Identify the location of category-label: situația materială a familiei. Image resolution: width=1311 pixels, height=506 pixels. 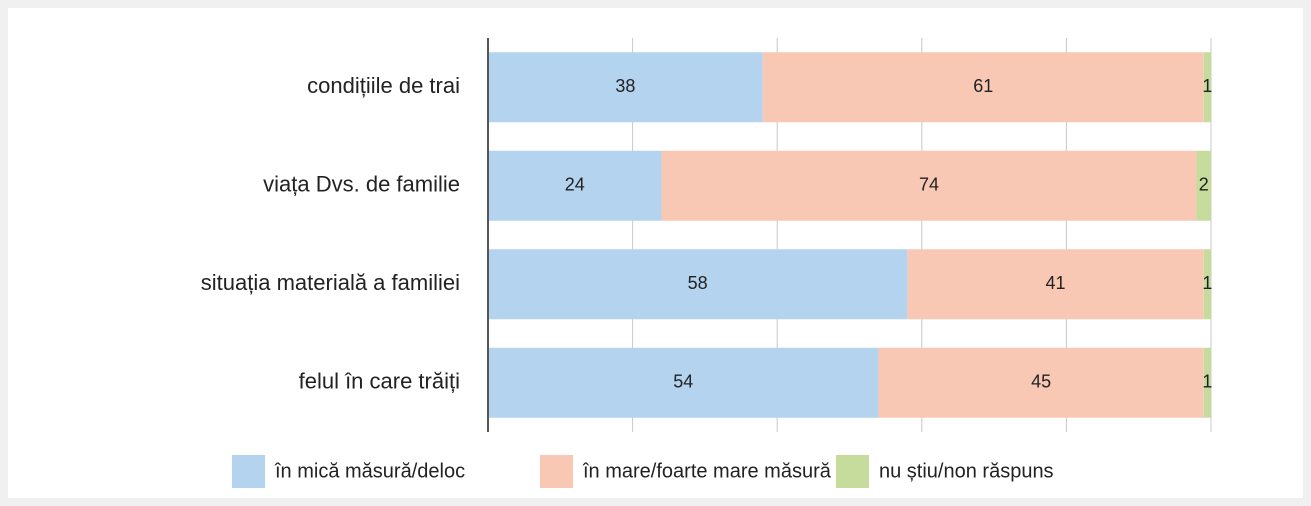
(330, 282).